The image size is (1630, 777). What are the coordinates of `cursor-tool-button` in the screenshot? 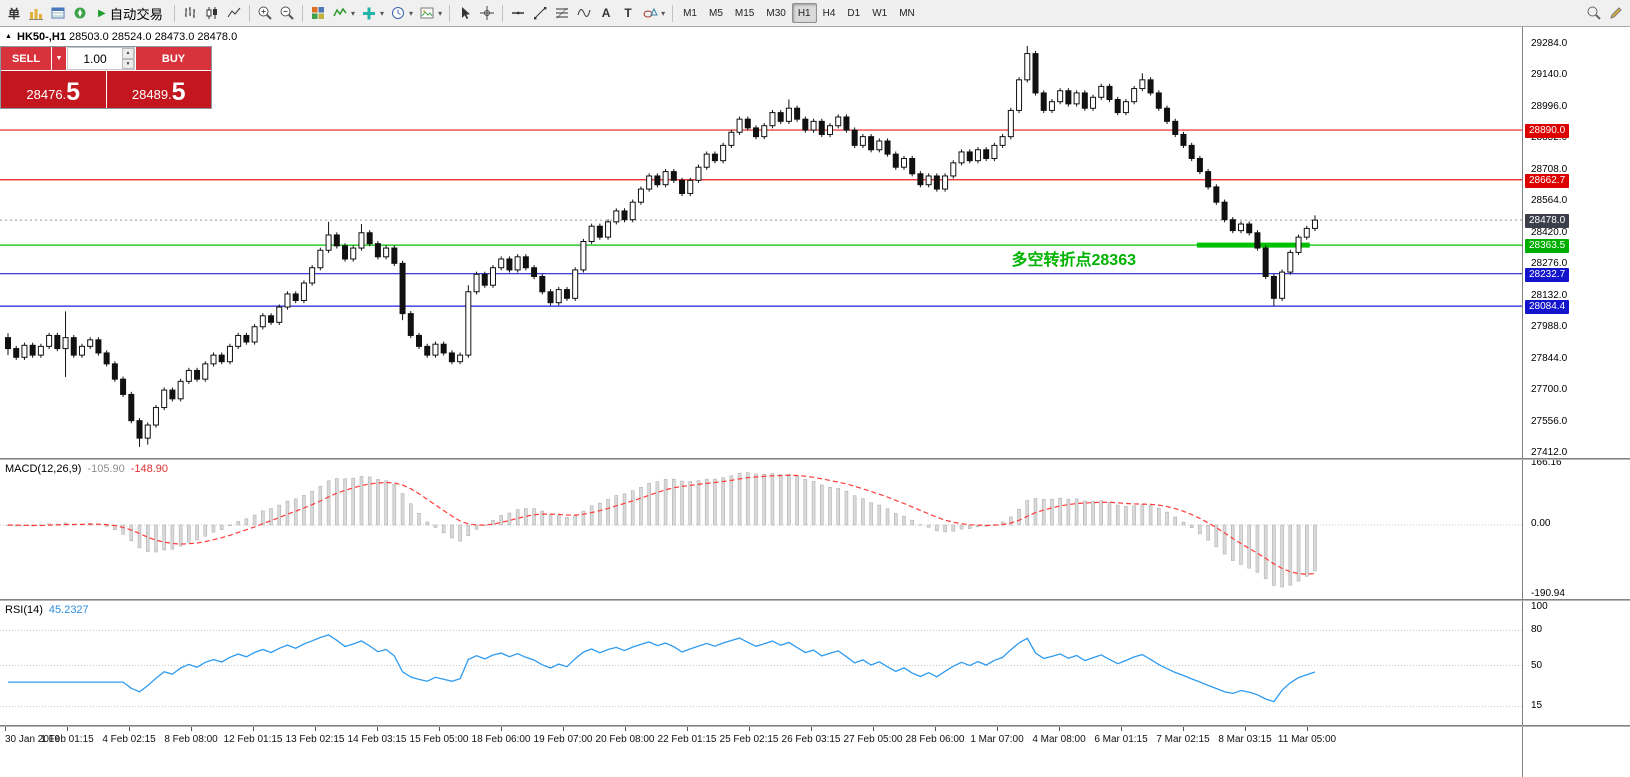 It's located at (465, 13).